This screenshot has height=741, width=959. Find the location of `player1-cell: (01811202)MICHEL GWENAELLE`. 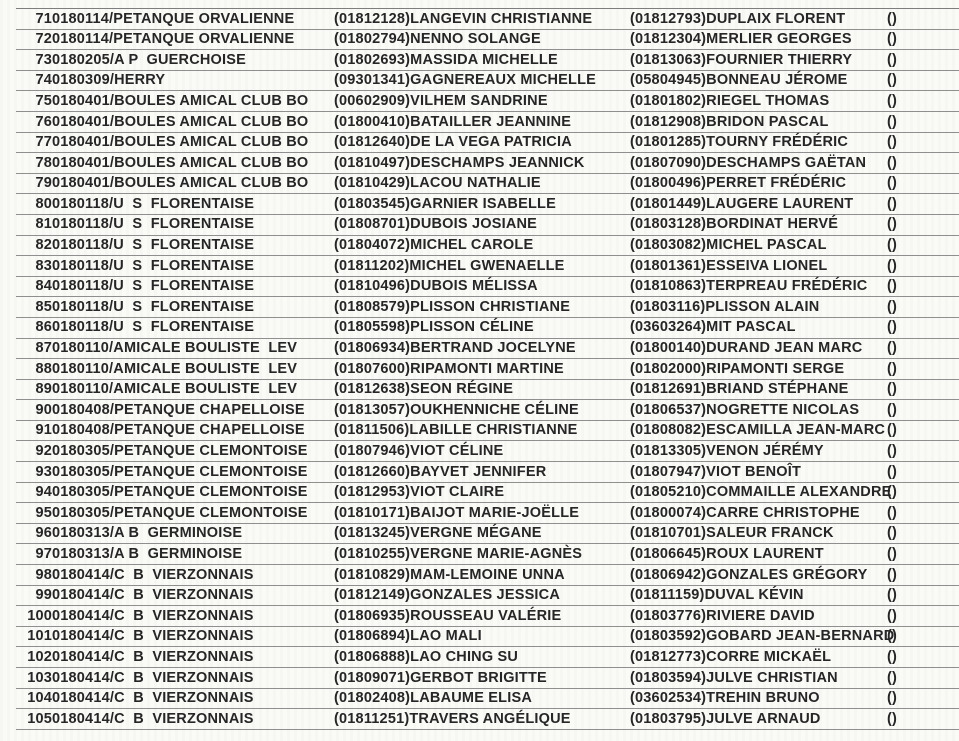

player1-cell: (01811202)MICHEL GWENAELLE is located at coordinates (482, 266).